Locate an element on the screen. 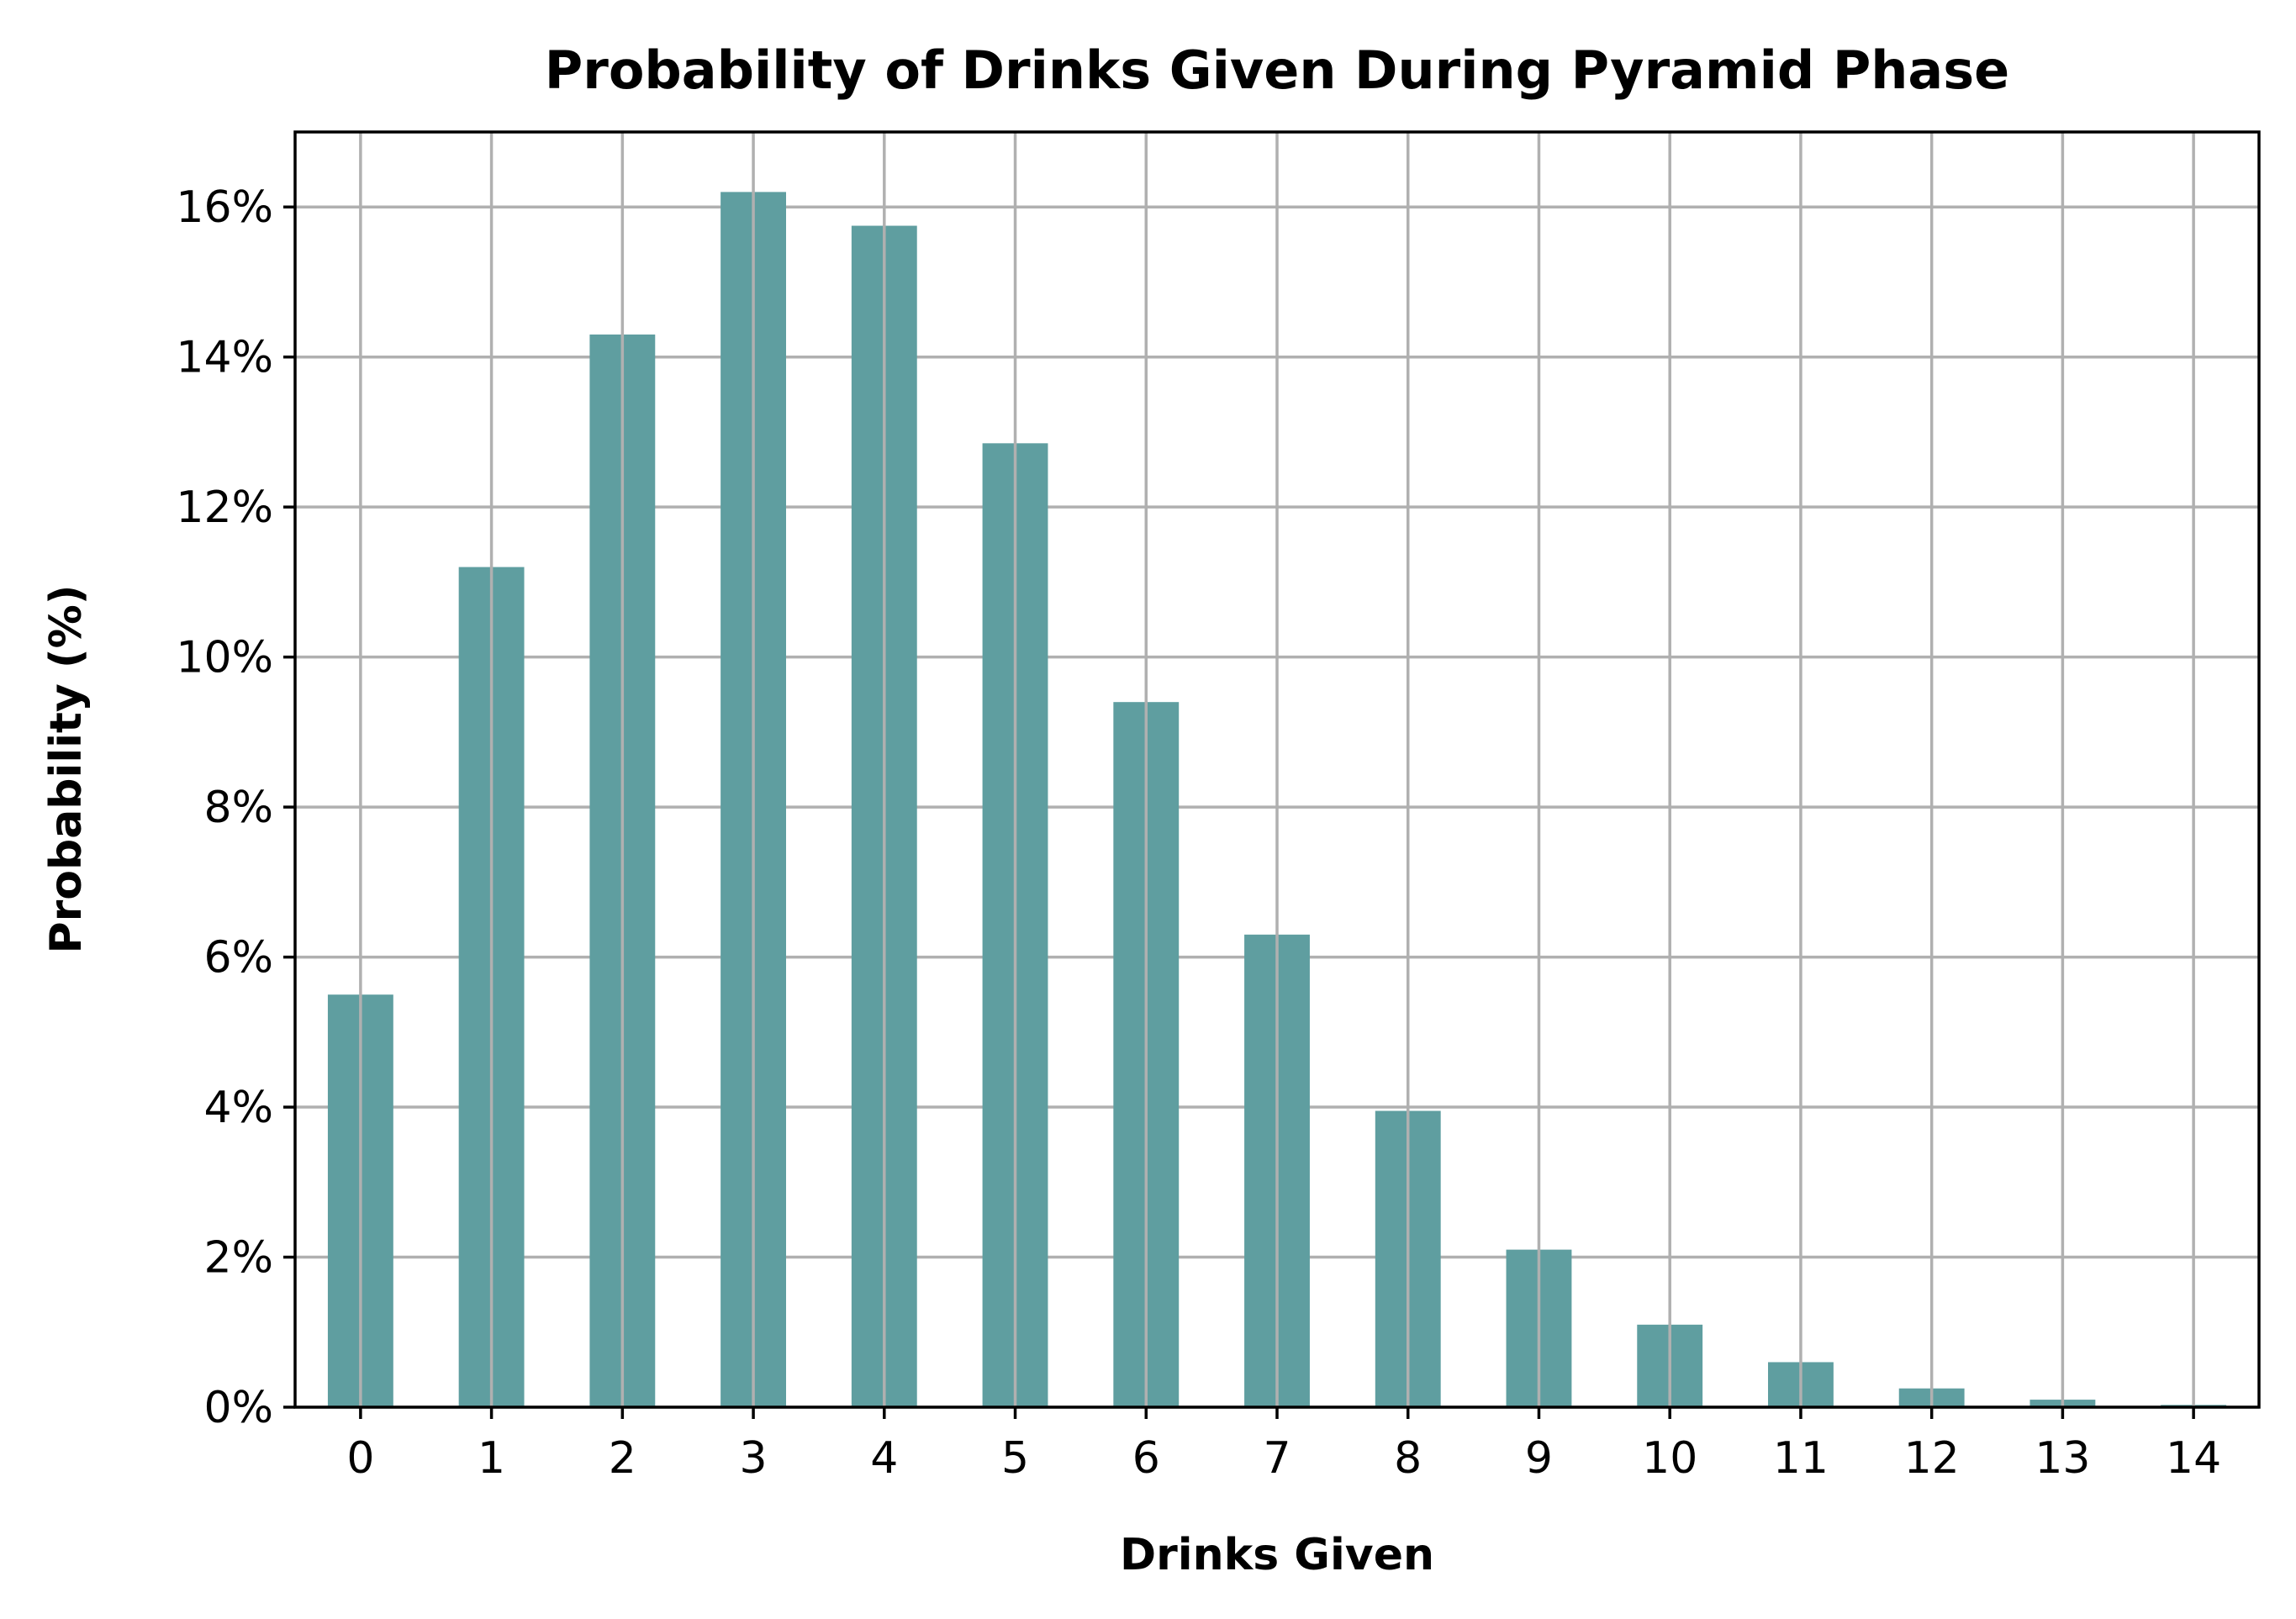  y-tick-label: 4% is located at coordinates (239, 1108).